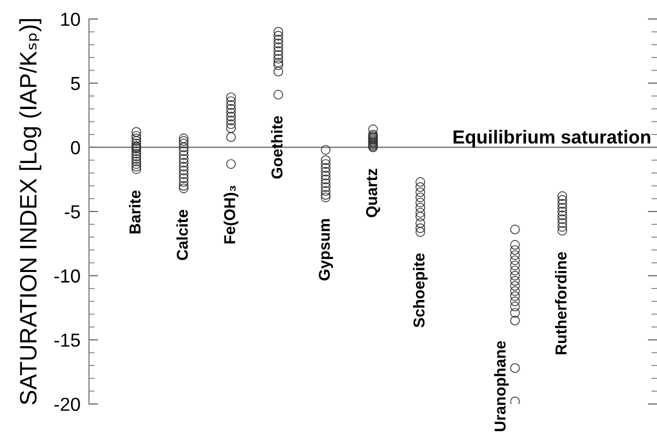 The height and width of the screenshot is (446, 657). Describe the element at coordinates (182, 235) in the screenshot. I see `x-tick-label: Calcite` at that location.